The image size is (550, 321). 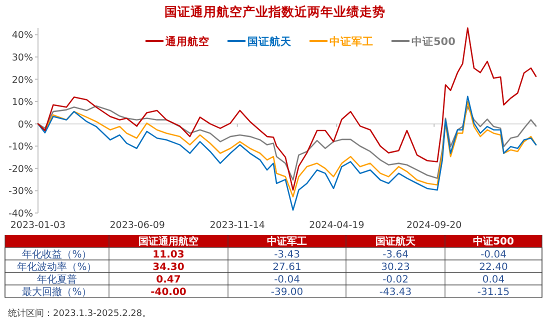 What do you see at coordinates (287, 292) in the screenshot?
I see `text: -39.00` at bounding box center [287, 292].